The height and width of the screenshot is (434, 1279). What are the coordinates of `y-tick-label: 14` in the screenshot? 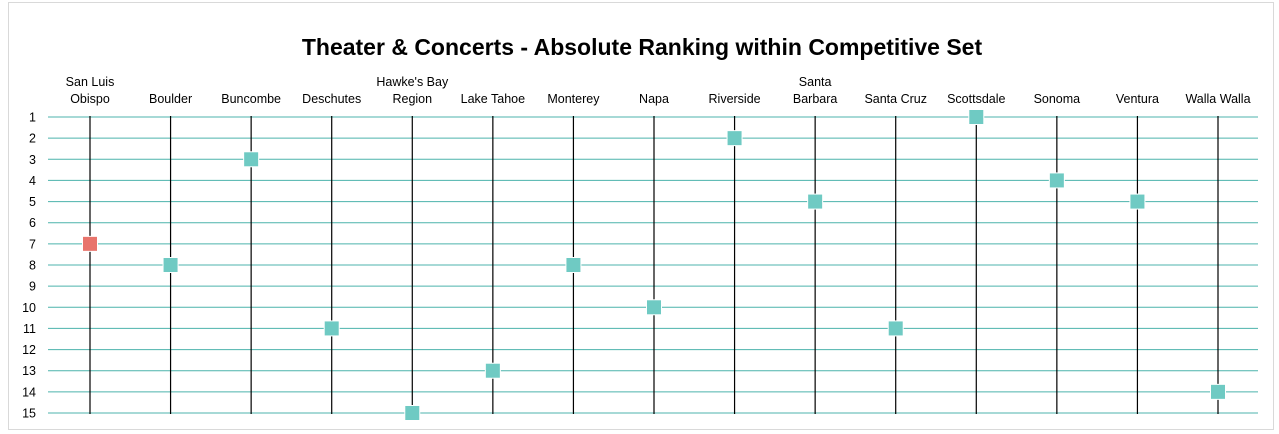 It's located at (29, 392).